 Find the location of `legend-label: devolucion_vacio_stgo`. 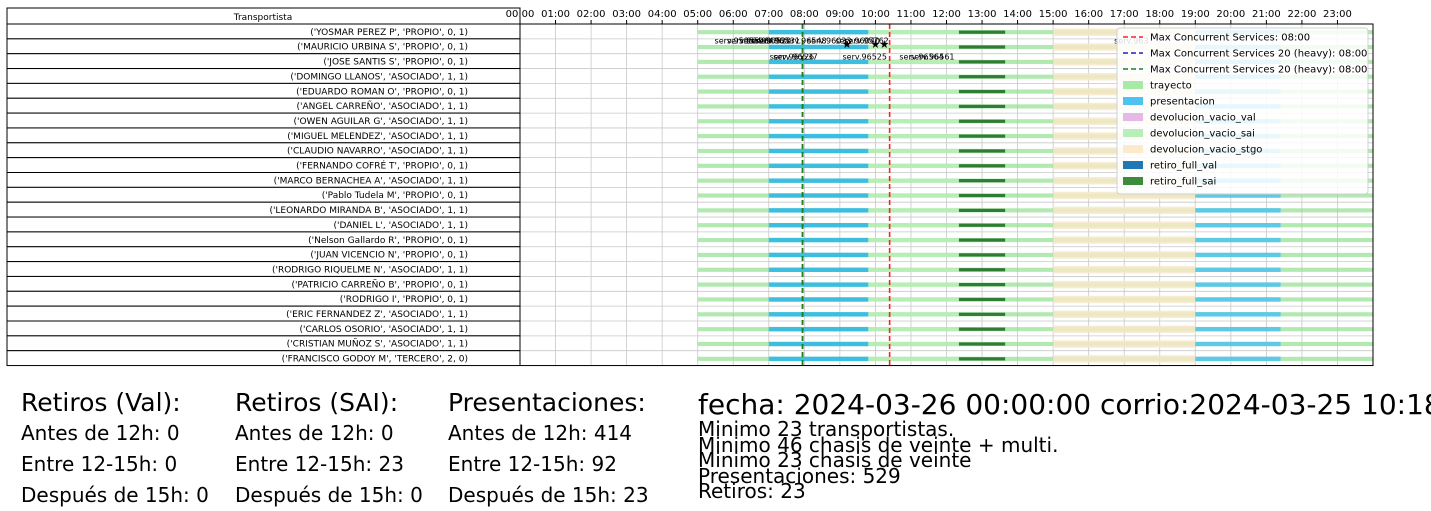

legend-label: devolucion_vacio_stgo is located at coordinates (1206, 150).